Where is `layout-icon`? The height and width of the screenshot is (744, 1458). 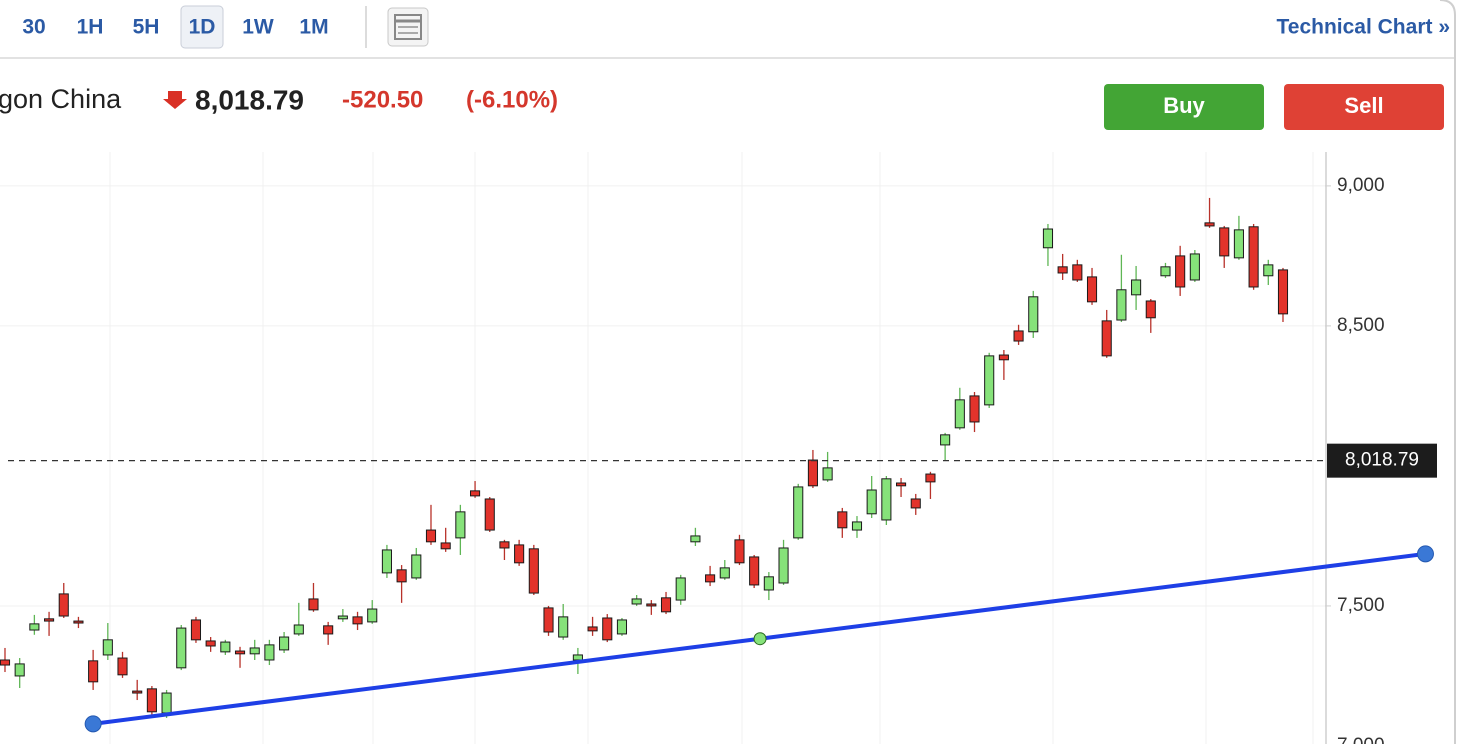
layout-icon is located at coordinates (408, 27).